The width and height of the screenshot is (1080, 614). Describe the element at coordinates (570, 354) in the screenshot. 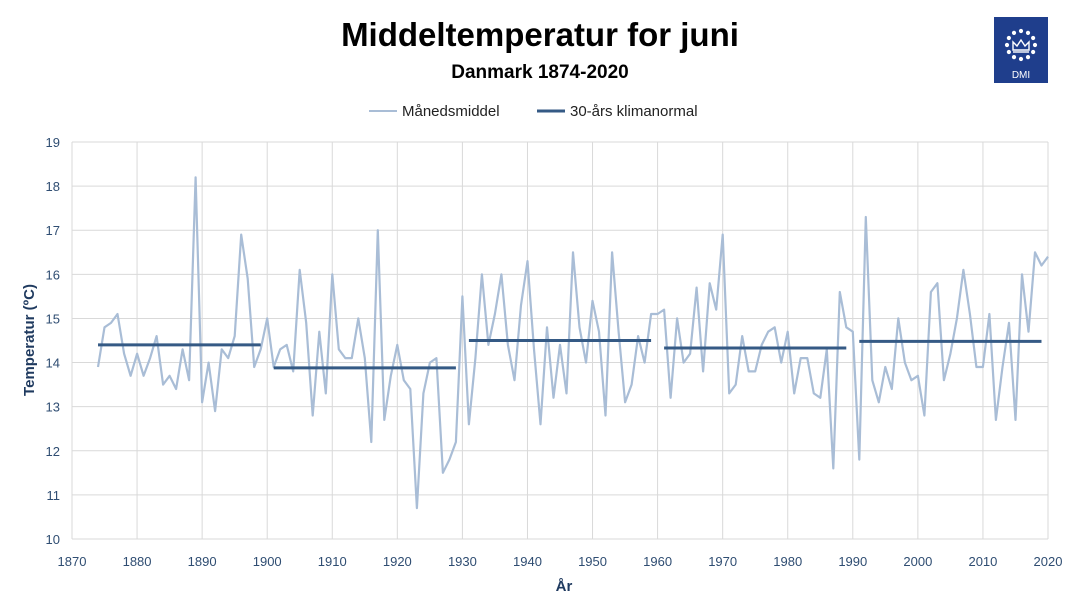

I see `series-normal` at that location.